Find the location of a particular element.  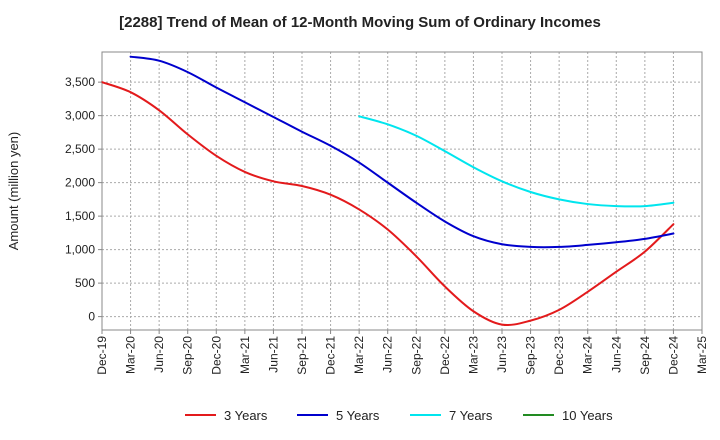

y-tick-label: 2,000 is located at coordinates (80, 183).